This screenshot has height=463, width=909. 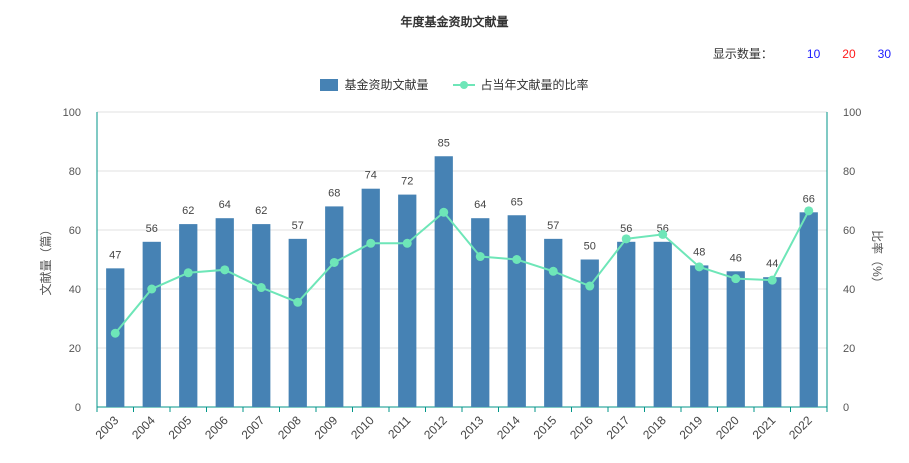 What do you see at coordinates (772, 264) in the screenshot?
I see `bar-value-label: 44` at bounding box center [772, 264].